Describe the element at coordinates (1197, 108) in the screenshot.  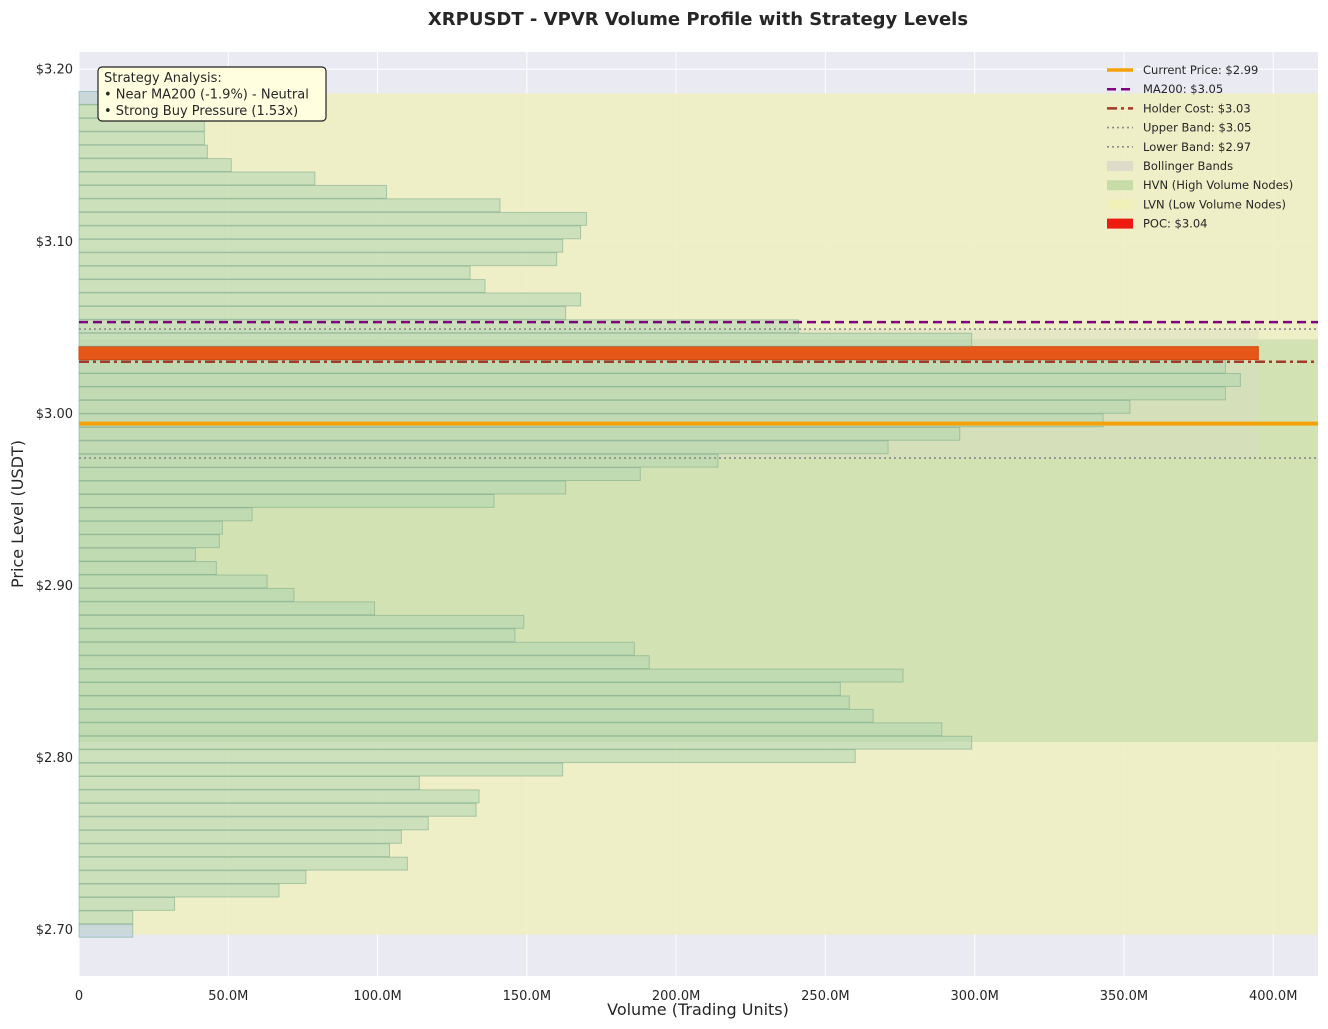
I see `legend-label: Holder Cost: $3.03` at that location.